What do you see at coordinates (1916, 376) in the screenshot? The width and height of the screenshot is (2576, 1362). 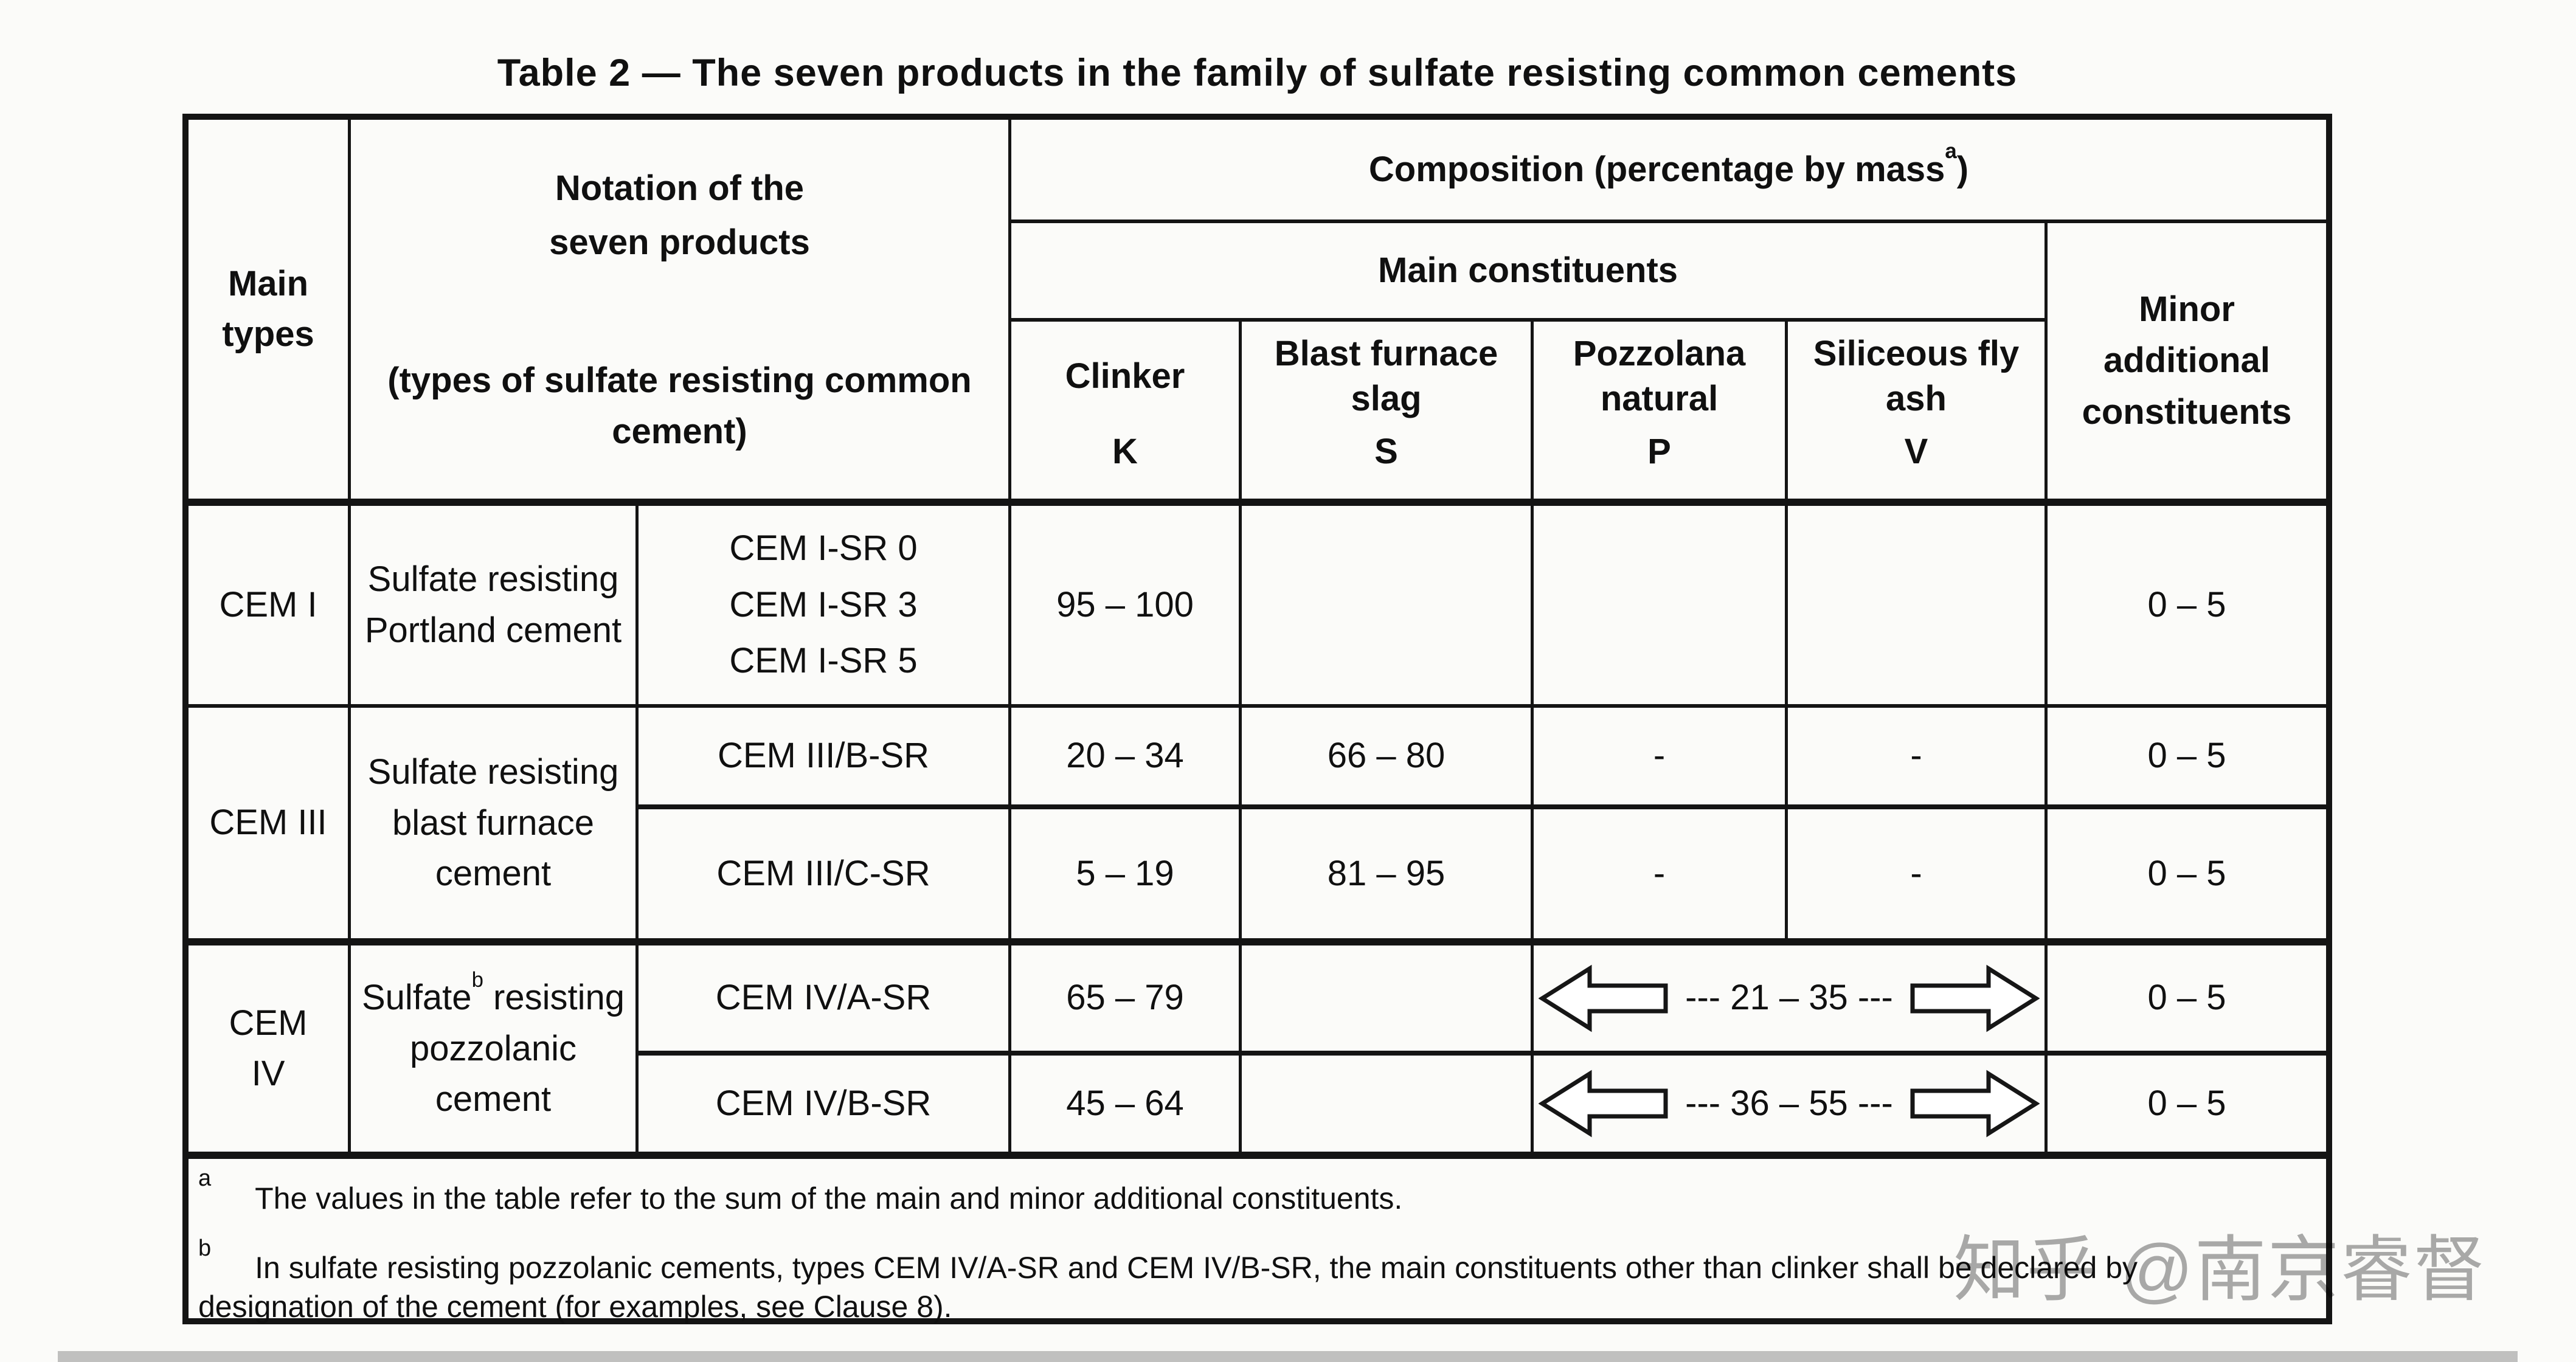 I see `col-flyash-name: Siliceous fly ash` at bounding box center [1916, 376].